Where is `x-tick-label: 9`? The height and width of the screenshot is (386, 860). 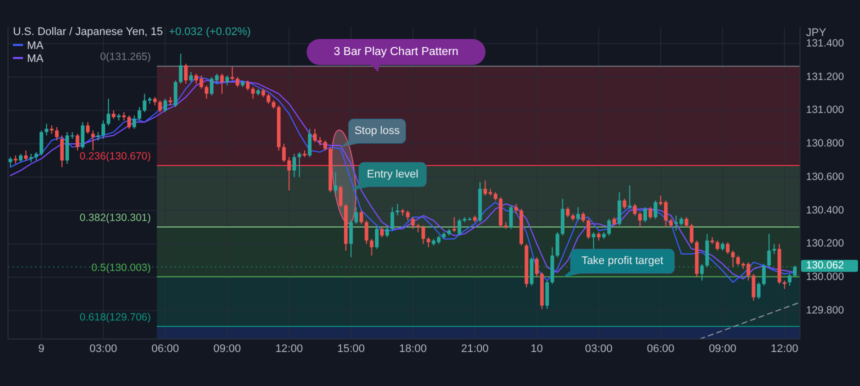
x-tick-label: 9 is located at coordinates (41, 349).